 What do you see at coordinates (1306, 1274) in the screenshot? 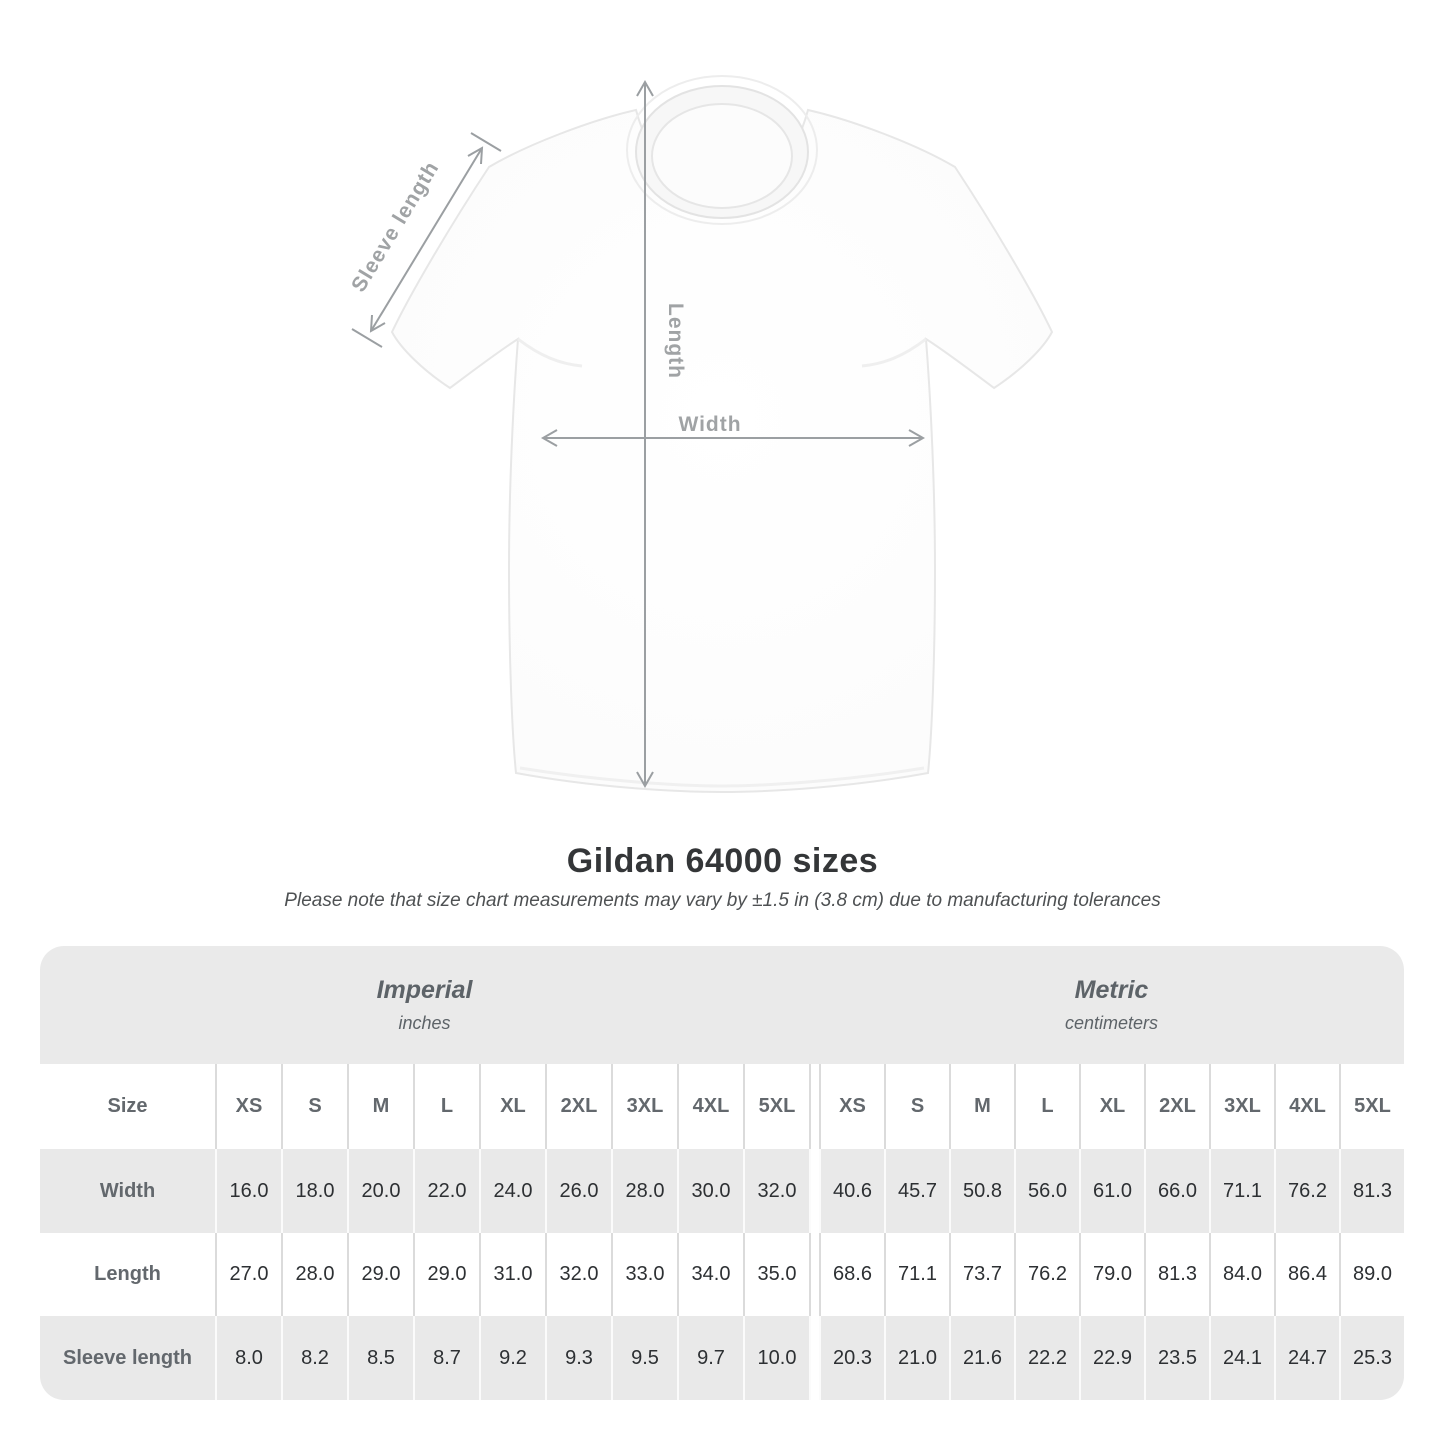
I see `length-metric-cell: 86.4` at bounding box center [1306, 1274].